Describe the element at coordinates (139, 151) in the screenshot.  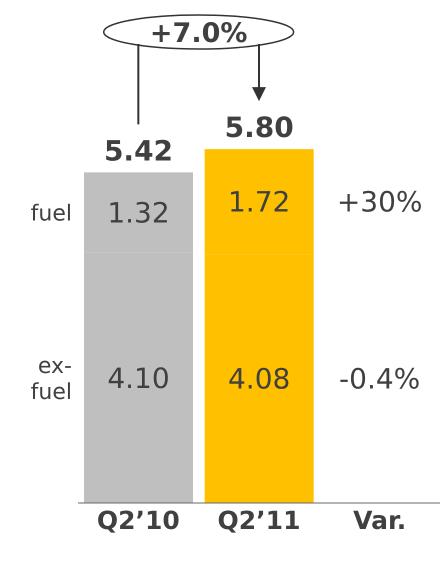
I see `total-label: 5.42` at that location.